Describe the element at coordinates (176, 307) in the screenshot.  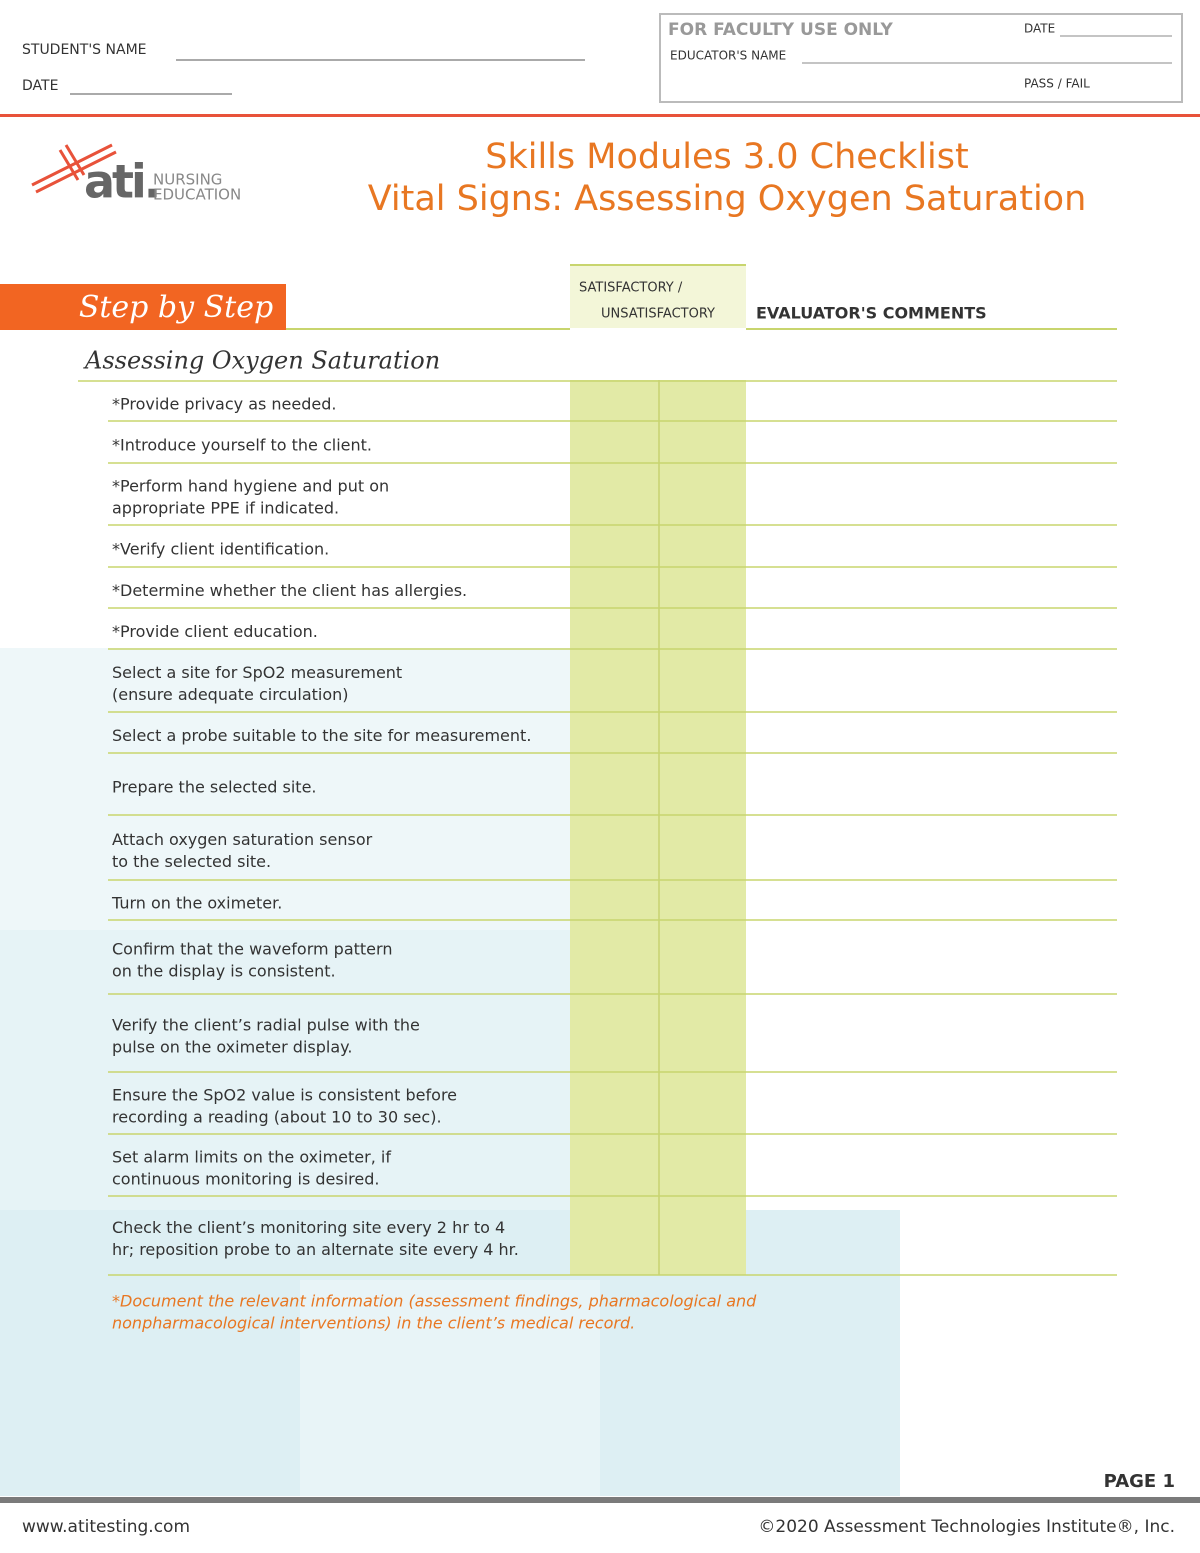
I see `banner-text: Step by Step` at that location.